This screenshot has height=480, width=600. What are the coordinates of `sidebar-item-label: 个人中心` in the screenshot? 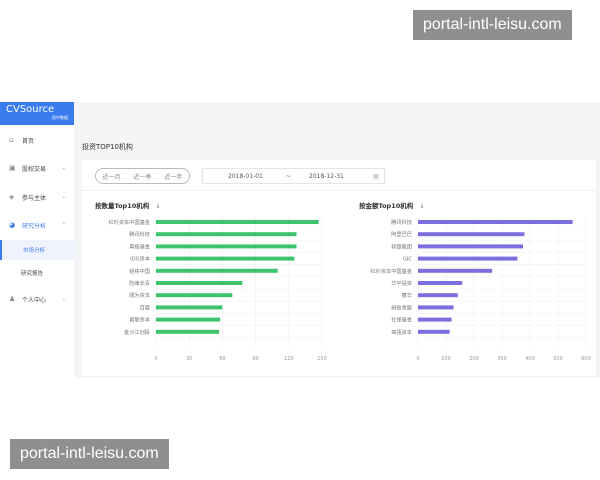 It's located at (34, 300).